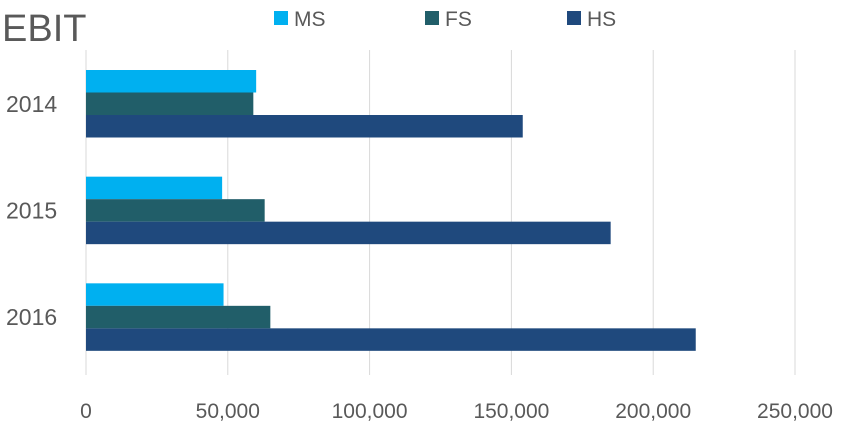  I want to click on category-label: 2015, so click(31, 210).